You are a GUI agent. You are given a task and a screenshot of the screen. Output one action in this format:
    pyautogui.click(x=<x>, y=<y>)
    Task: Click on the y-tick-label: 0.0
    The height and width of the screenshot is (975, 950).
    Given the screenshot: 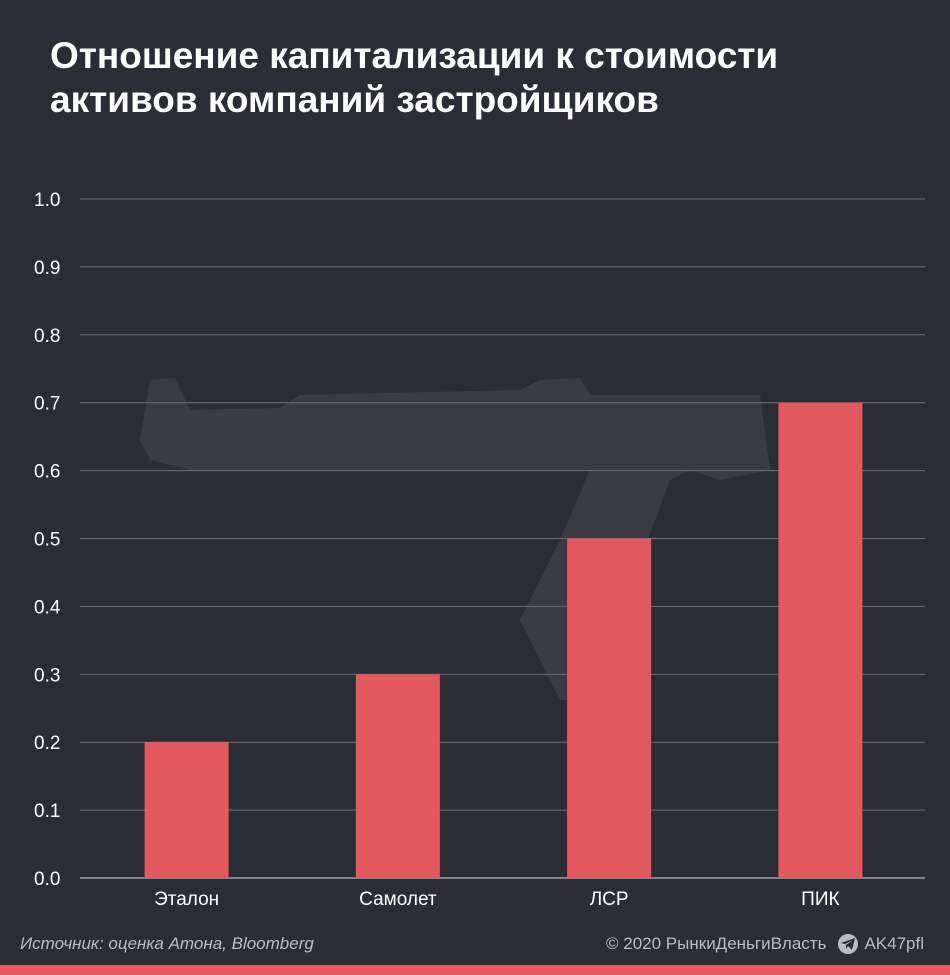 What is the action you would take?
    pyautogui.click(x=47, y=879)
    